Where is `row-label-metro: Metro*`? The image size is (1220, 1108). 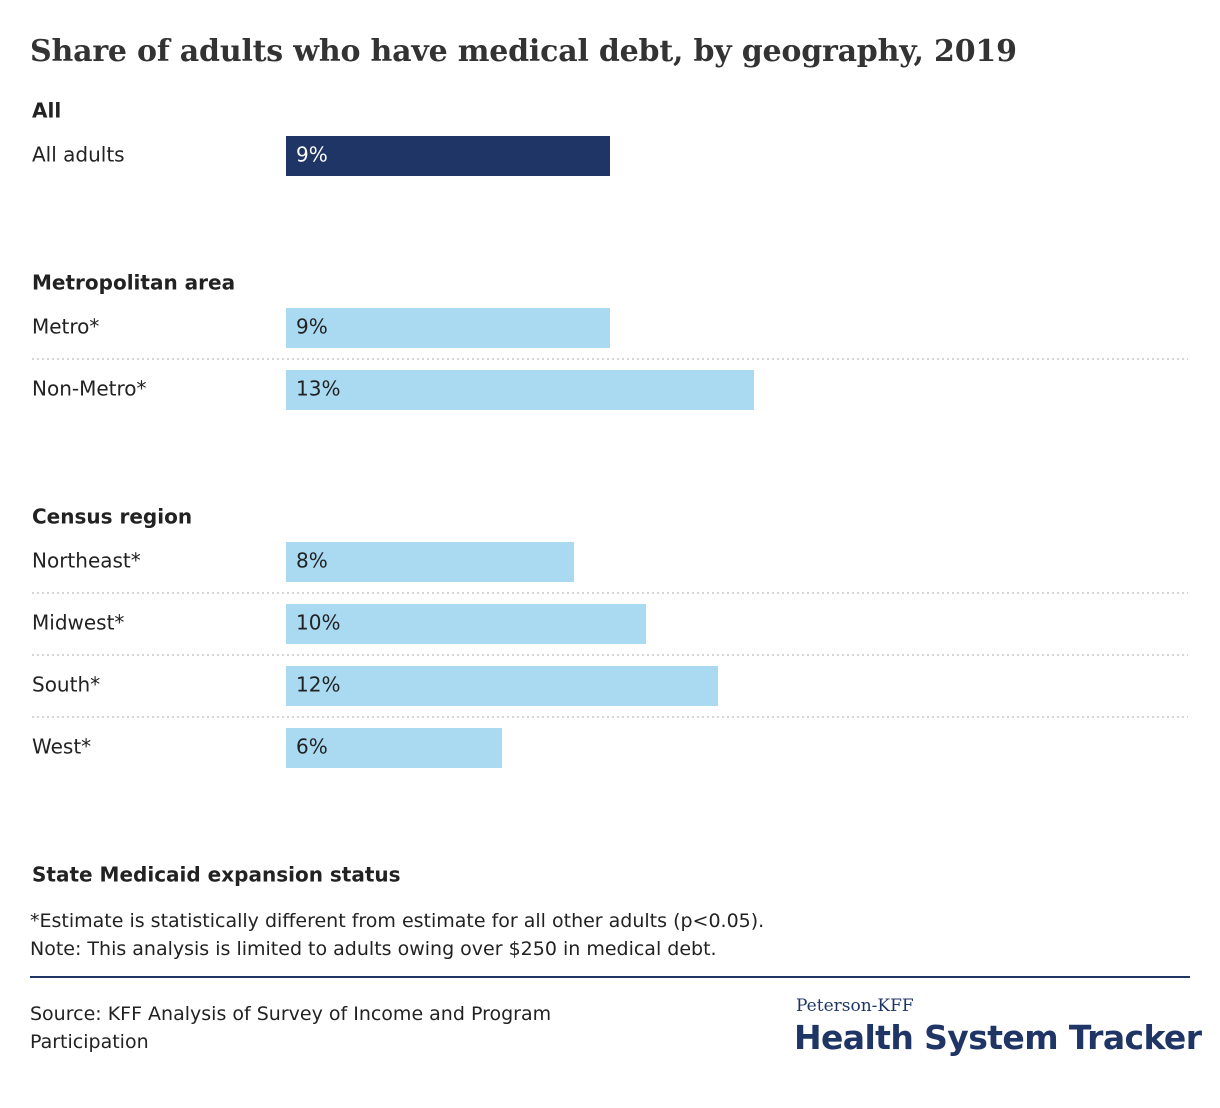
row-label-metro: Metro* is located at coordinates (65, 327).